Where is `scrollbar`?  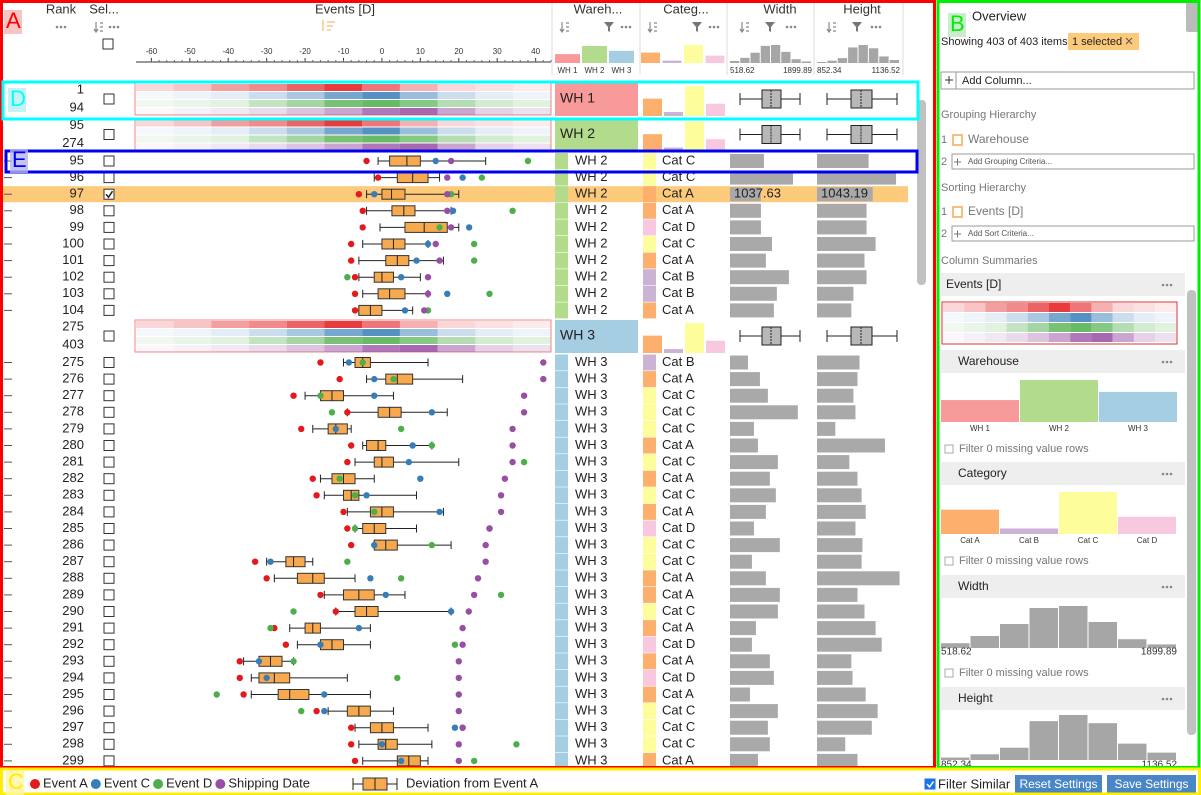
scrollbar is located at coordinates (921, 192).